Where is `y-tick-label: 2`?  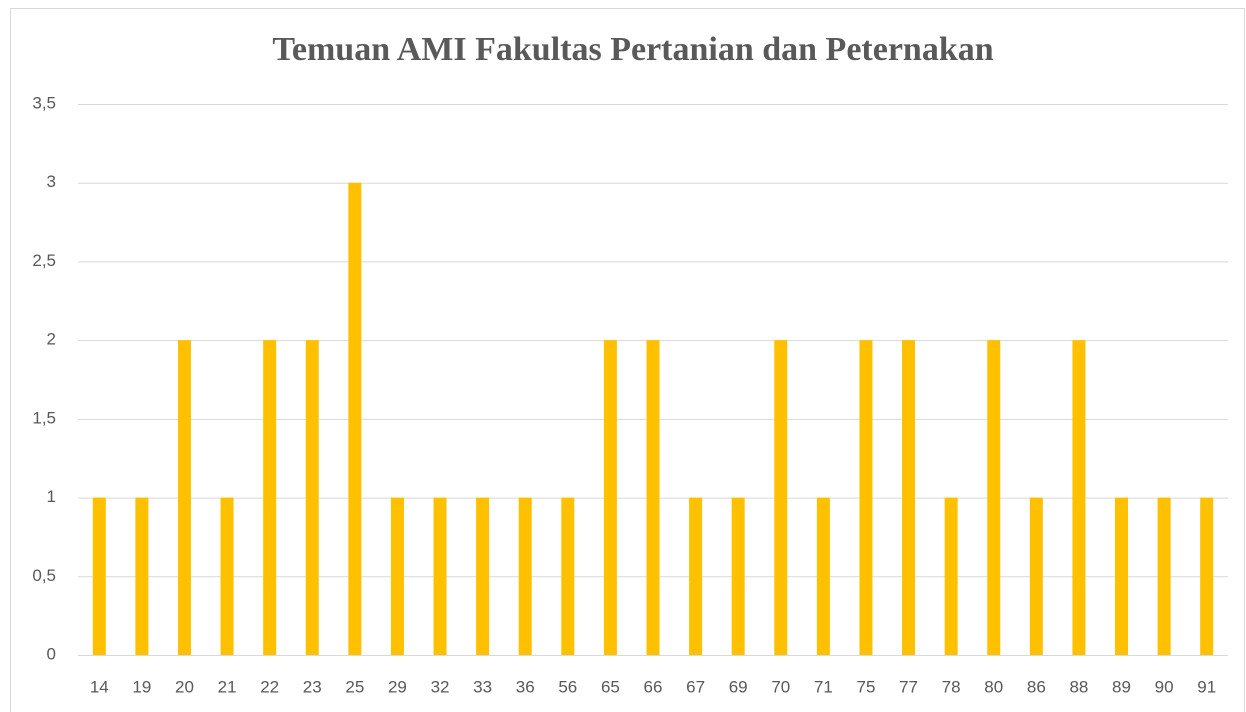 y-tick-label: 2 is located at coordinates (51, 339).